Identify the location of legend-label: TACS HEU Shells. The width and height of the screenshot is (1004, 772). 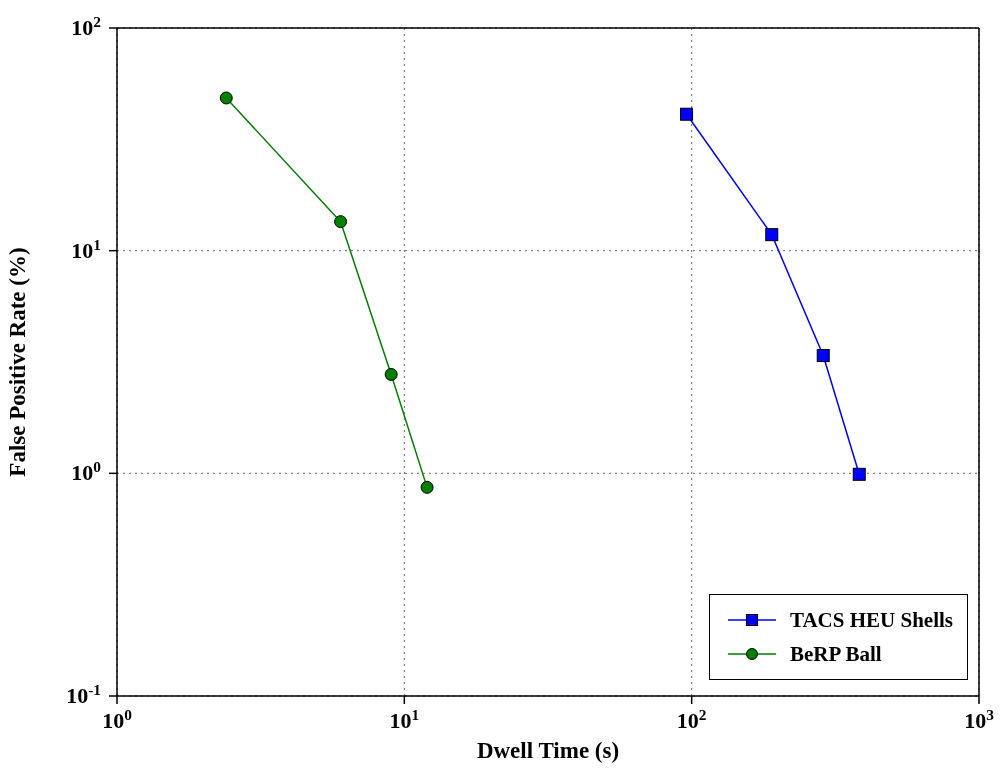
(871, 620).